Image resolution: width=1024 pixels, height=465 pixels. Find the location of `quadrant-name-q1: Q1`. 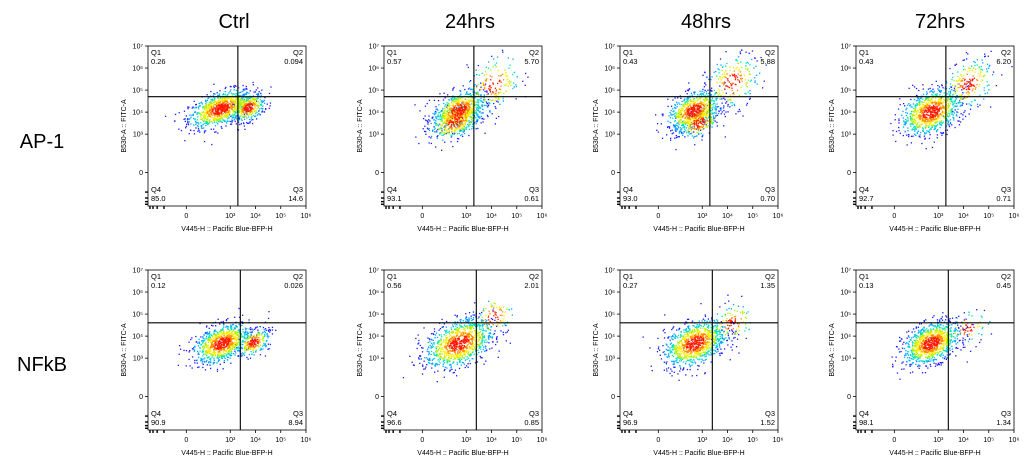

quadrant-name-q1: Q1 is located at coordinates (392, 52).